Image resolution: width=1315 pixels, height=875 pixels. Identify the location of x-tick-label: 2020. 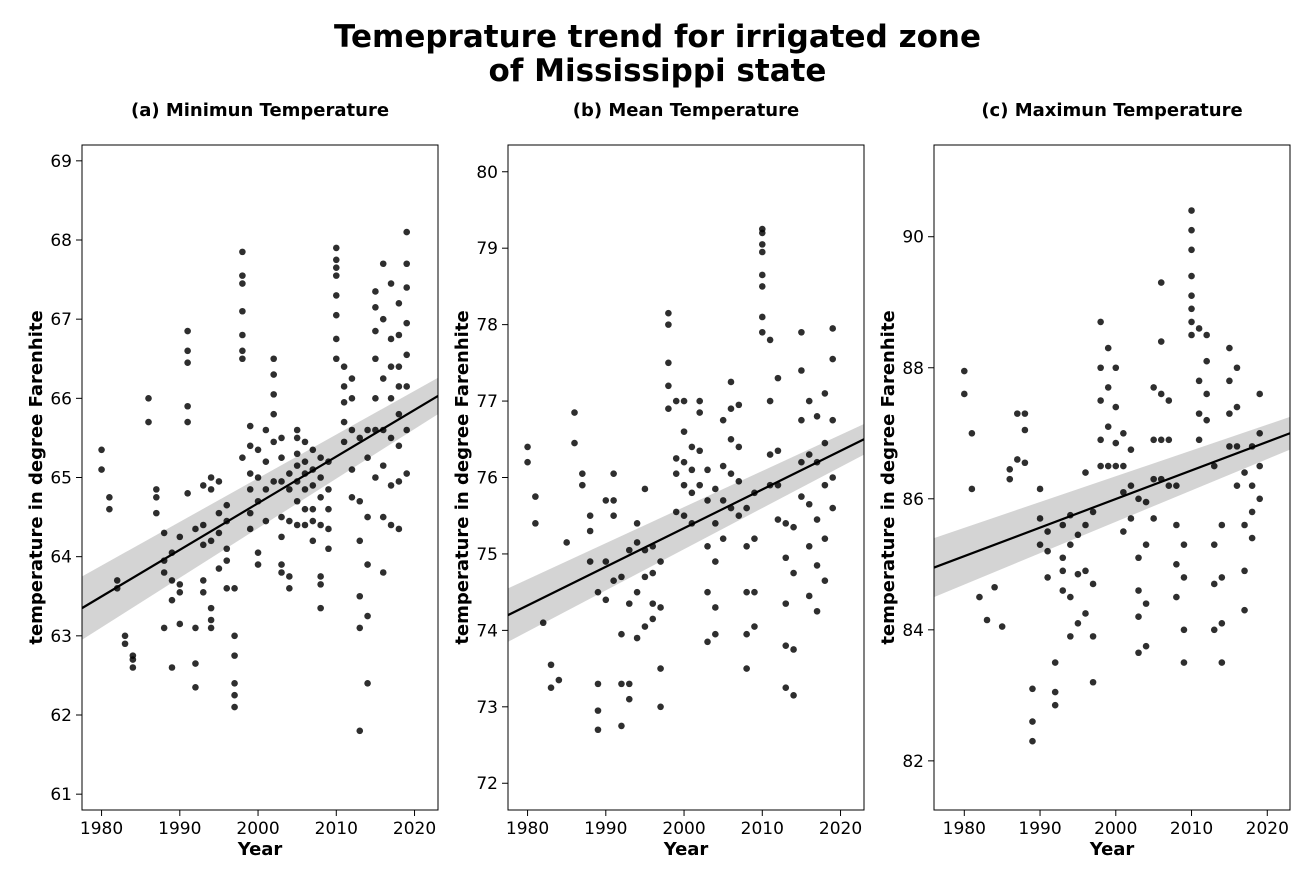
(840, 829).